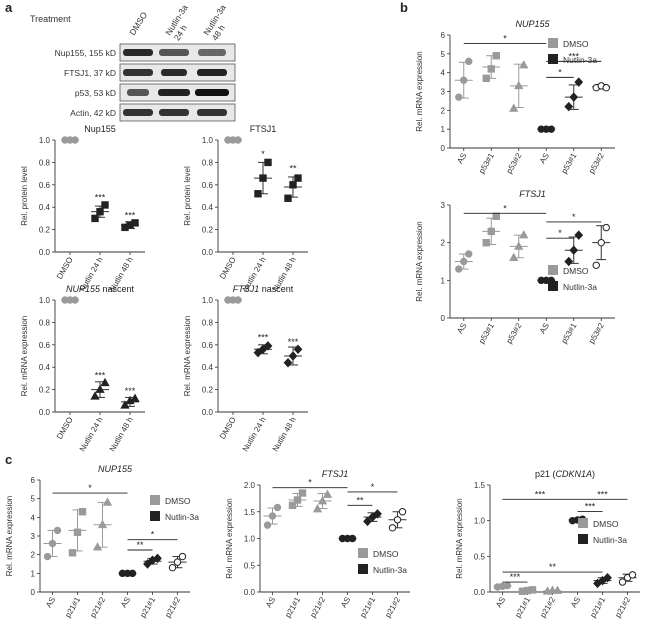  Describe the element at coordinates (45, 252) in the screenshot. I see `y-tick-label: 0.0` at that location.